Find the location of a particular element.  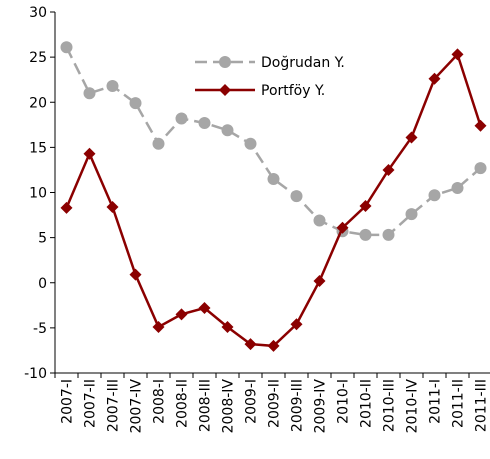

x-tick-label: 2007-II is located at coordinates (91, 403).